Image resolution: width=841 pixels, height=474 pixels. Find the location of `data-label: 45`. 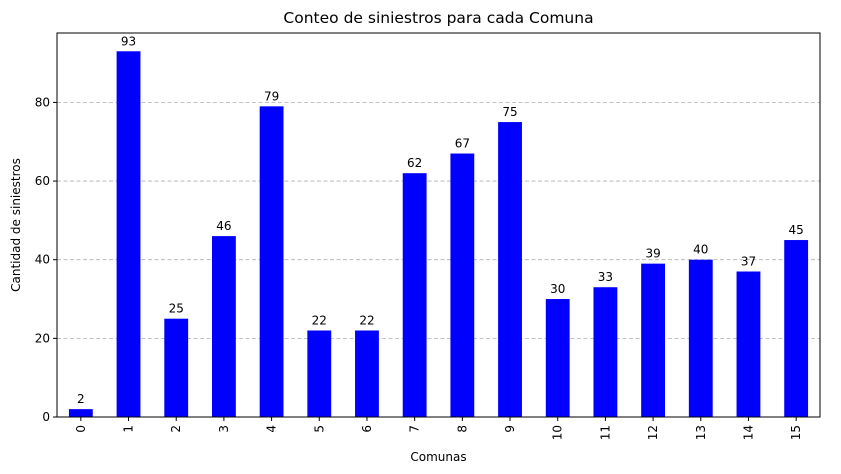

data-label: 45 is located at coordinates (796, 230).